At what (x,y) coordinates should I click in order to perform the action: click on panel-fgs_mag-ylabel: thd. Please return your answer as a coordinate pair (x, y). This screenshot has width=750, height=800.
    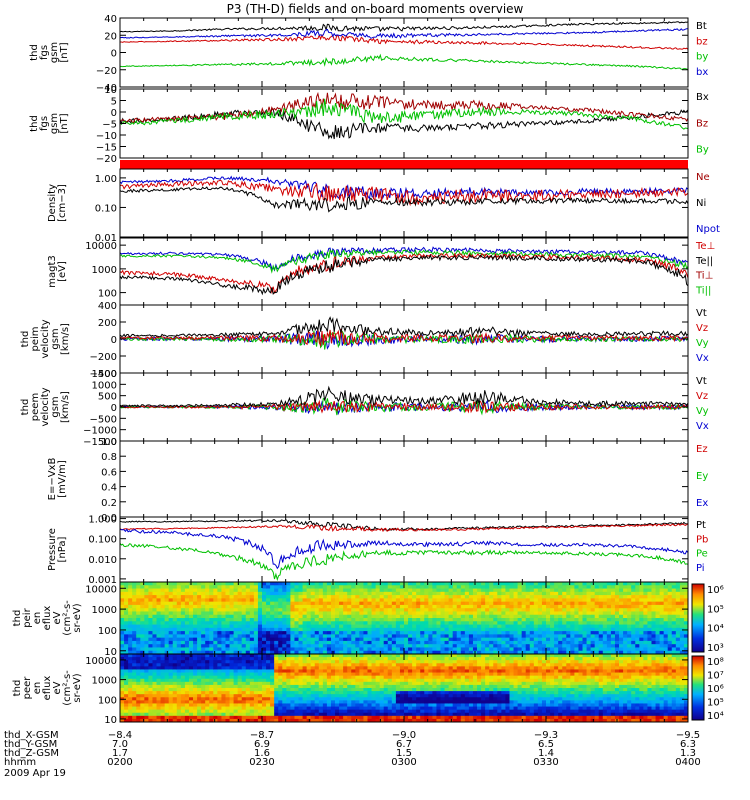
    Looking at the image, I should click on (34, 52).